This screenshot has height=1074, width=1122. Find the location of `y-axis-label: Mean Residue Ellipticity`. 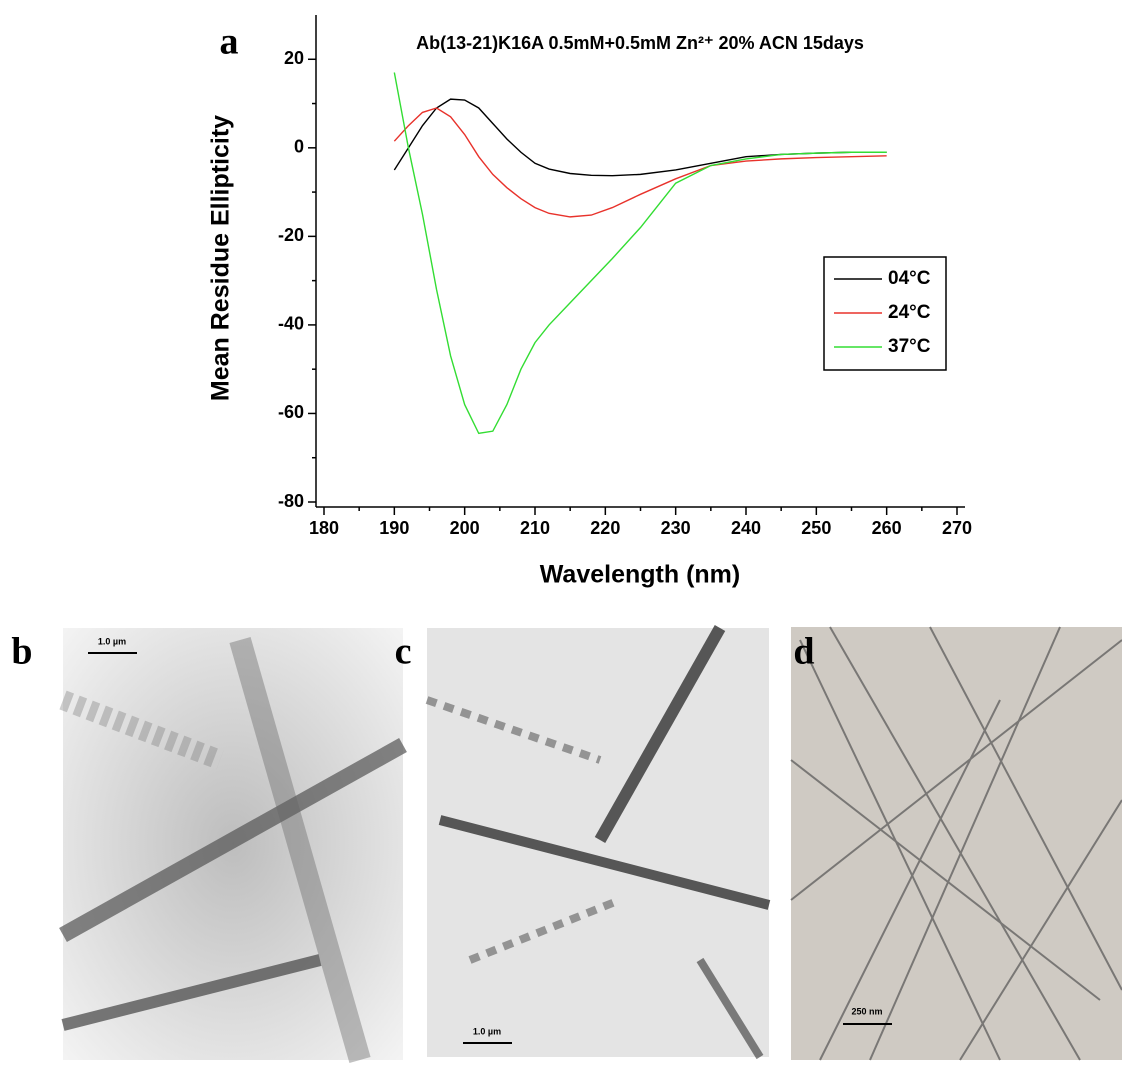

y-axis-label: Mean Residue Ellipticity is located at coordinates (221, 258).